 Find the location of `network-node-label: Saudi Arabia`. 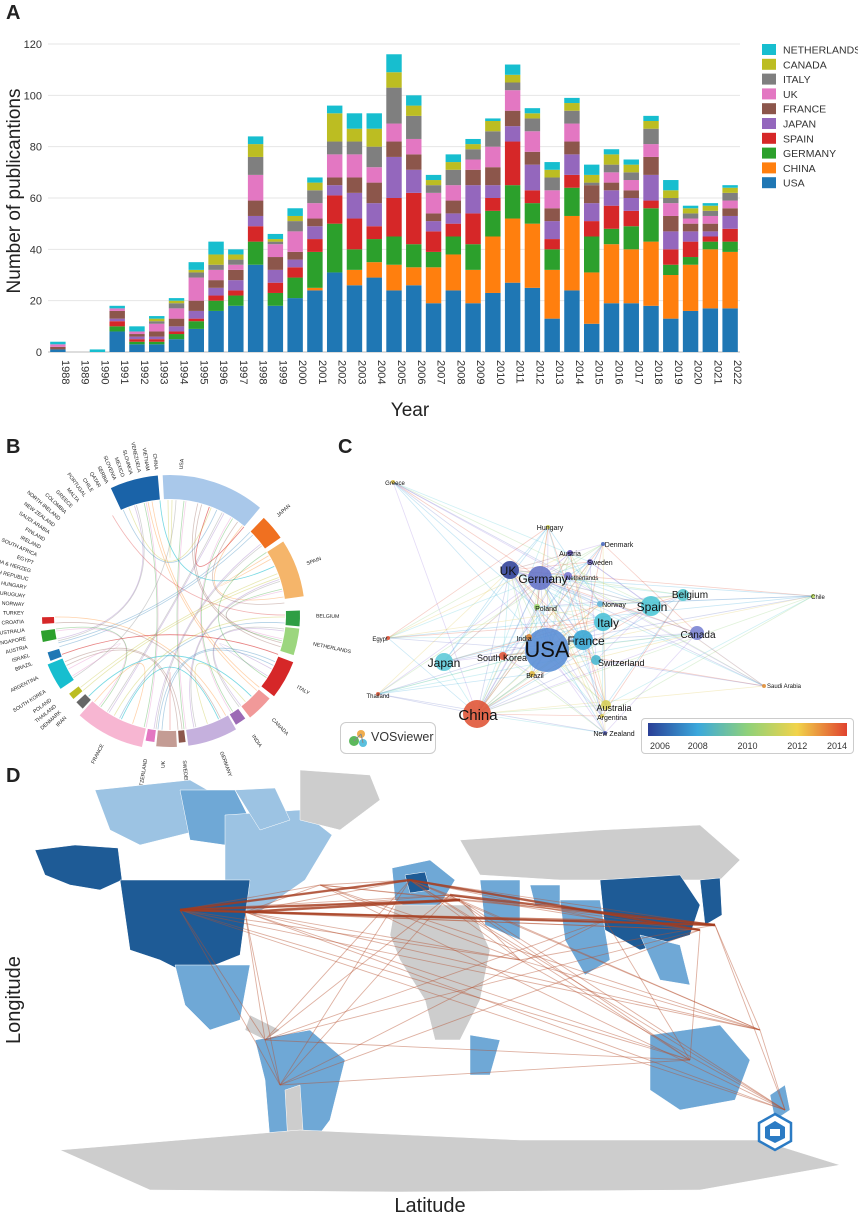

network-node-label: Saudi Arabia is located at coordinates (784, 687).